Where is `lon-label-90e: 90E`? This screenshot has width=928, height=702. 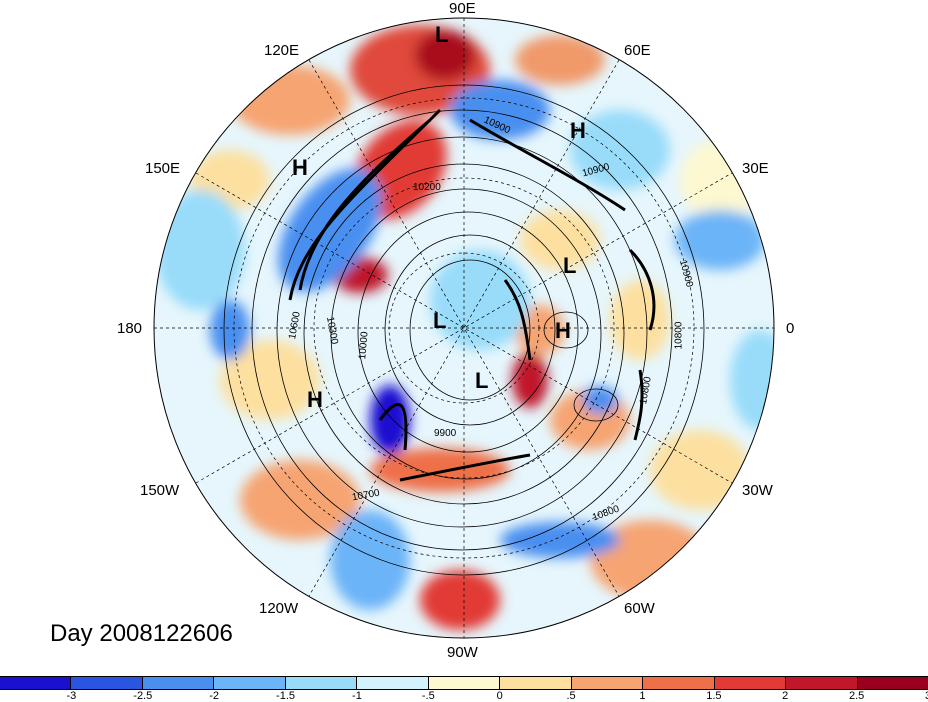 lon-label-90e: 90E is located at coordinates (462, 8).